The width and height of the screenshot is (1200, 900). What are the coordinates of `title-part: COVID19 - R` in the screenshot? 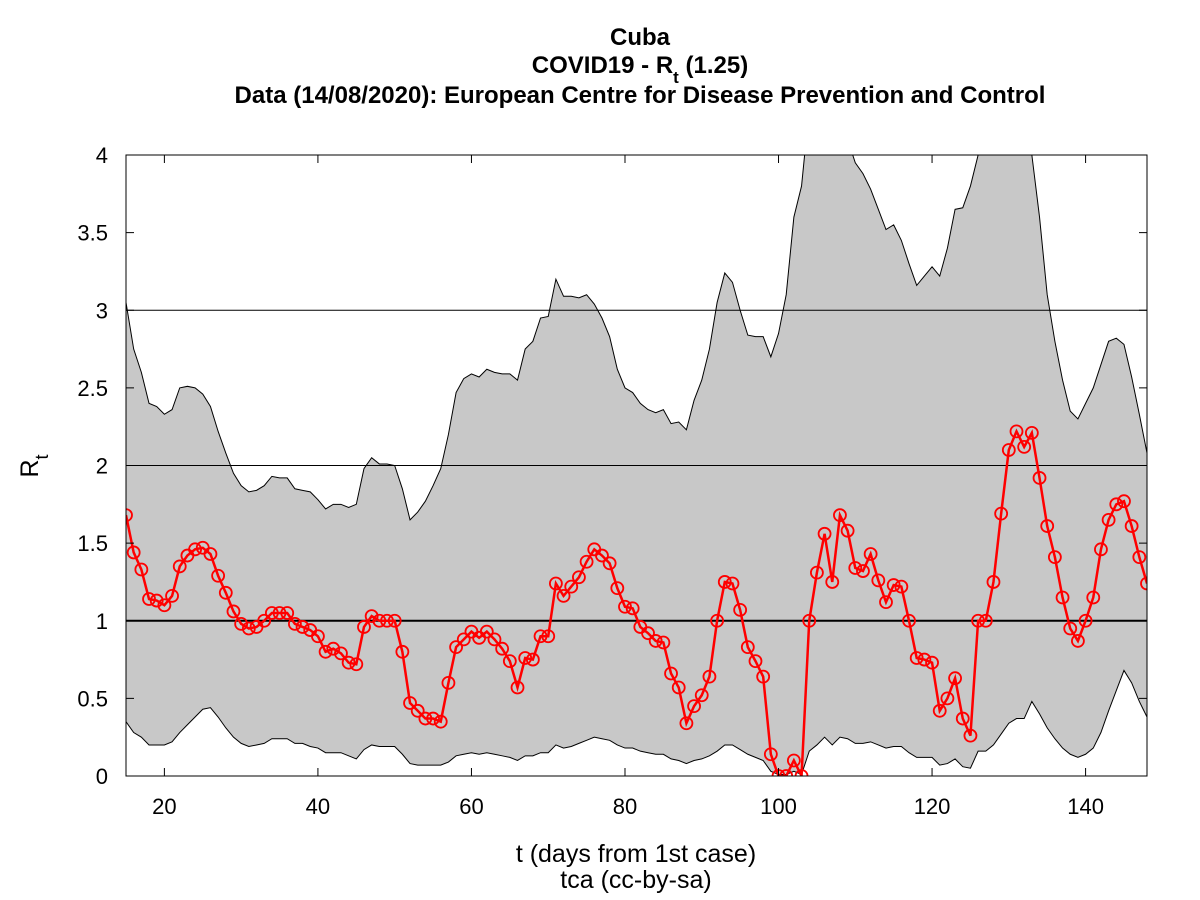 It's located at (602, 65).